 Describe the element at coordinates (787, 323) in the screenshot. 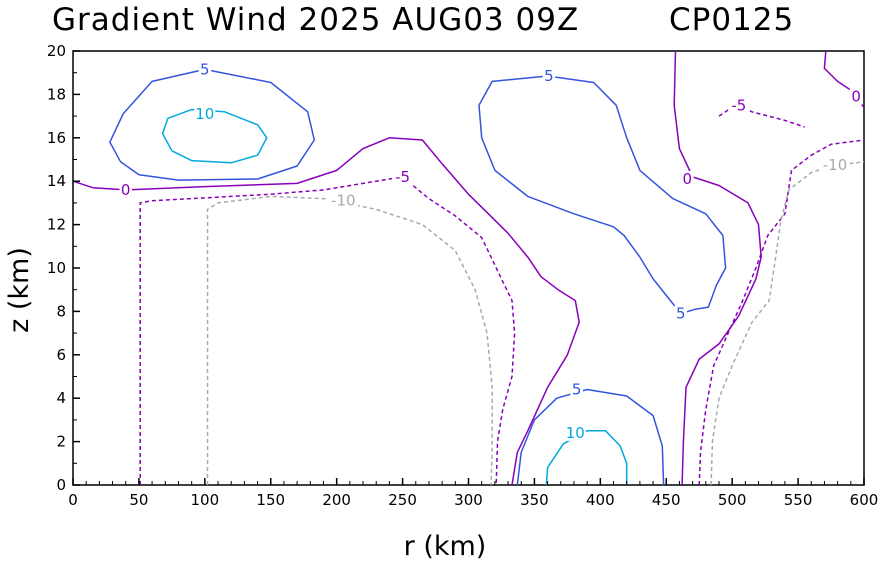

I see `contour-line--10` at that location.